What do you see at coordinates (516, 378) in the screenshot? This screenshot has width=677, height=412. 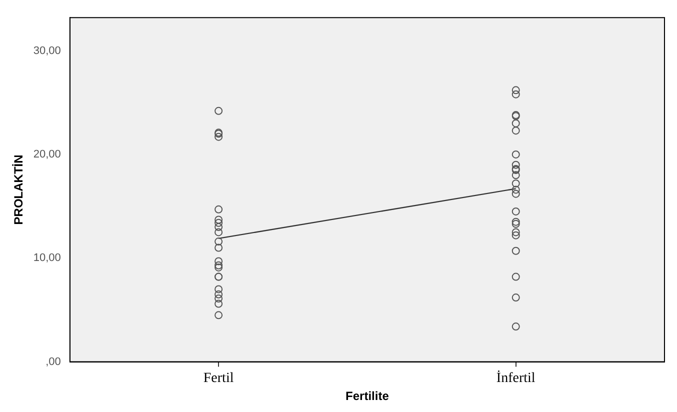 I see `x-tick-label: İnfertil` at bounding box center [516, 378].